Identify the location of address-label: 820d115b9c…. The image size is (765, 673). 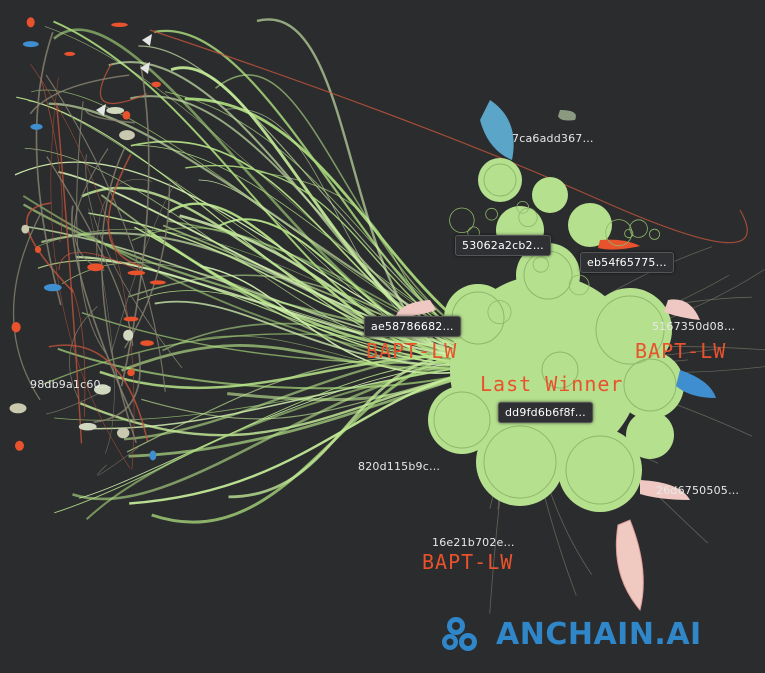
(399, 466).